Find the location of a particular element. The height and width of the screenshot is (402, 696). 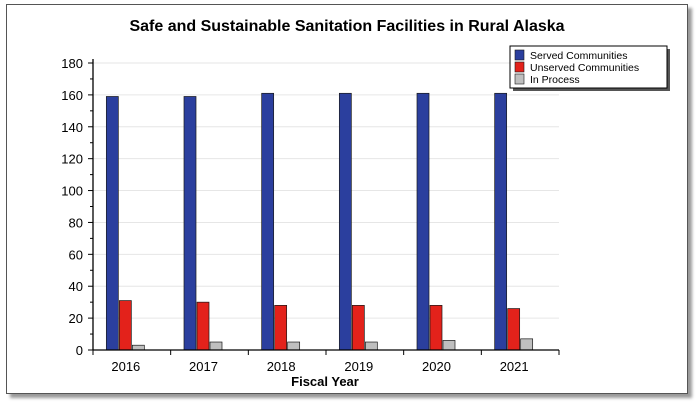

legend-box is located at coordinates (588, 67).